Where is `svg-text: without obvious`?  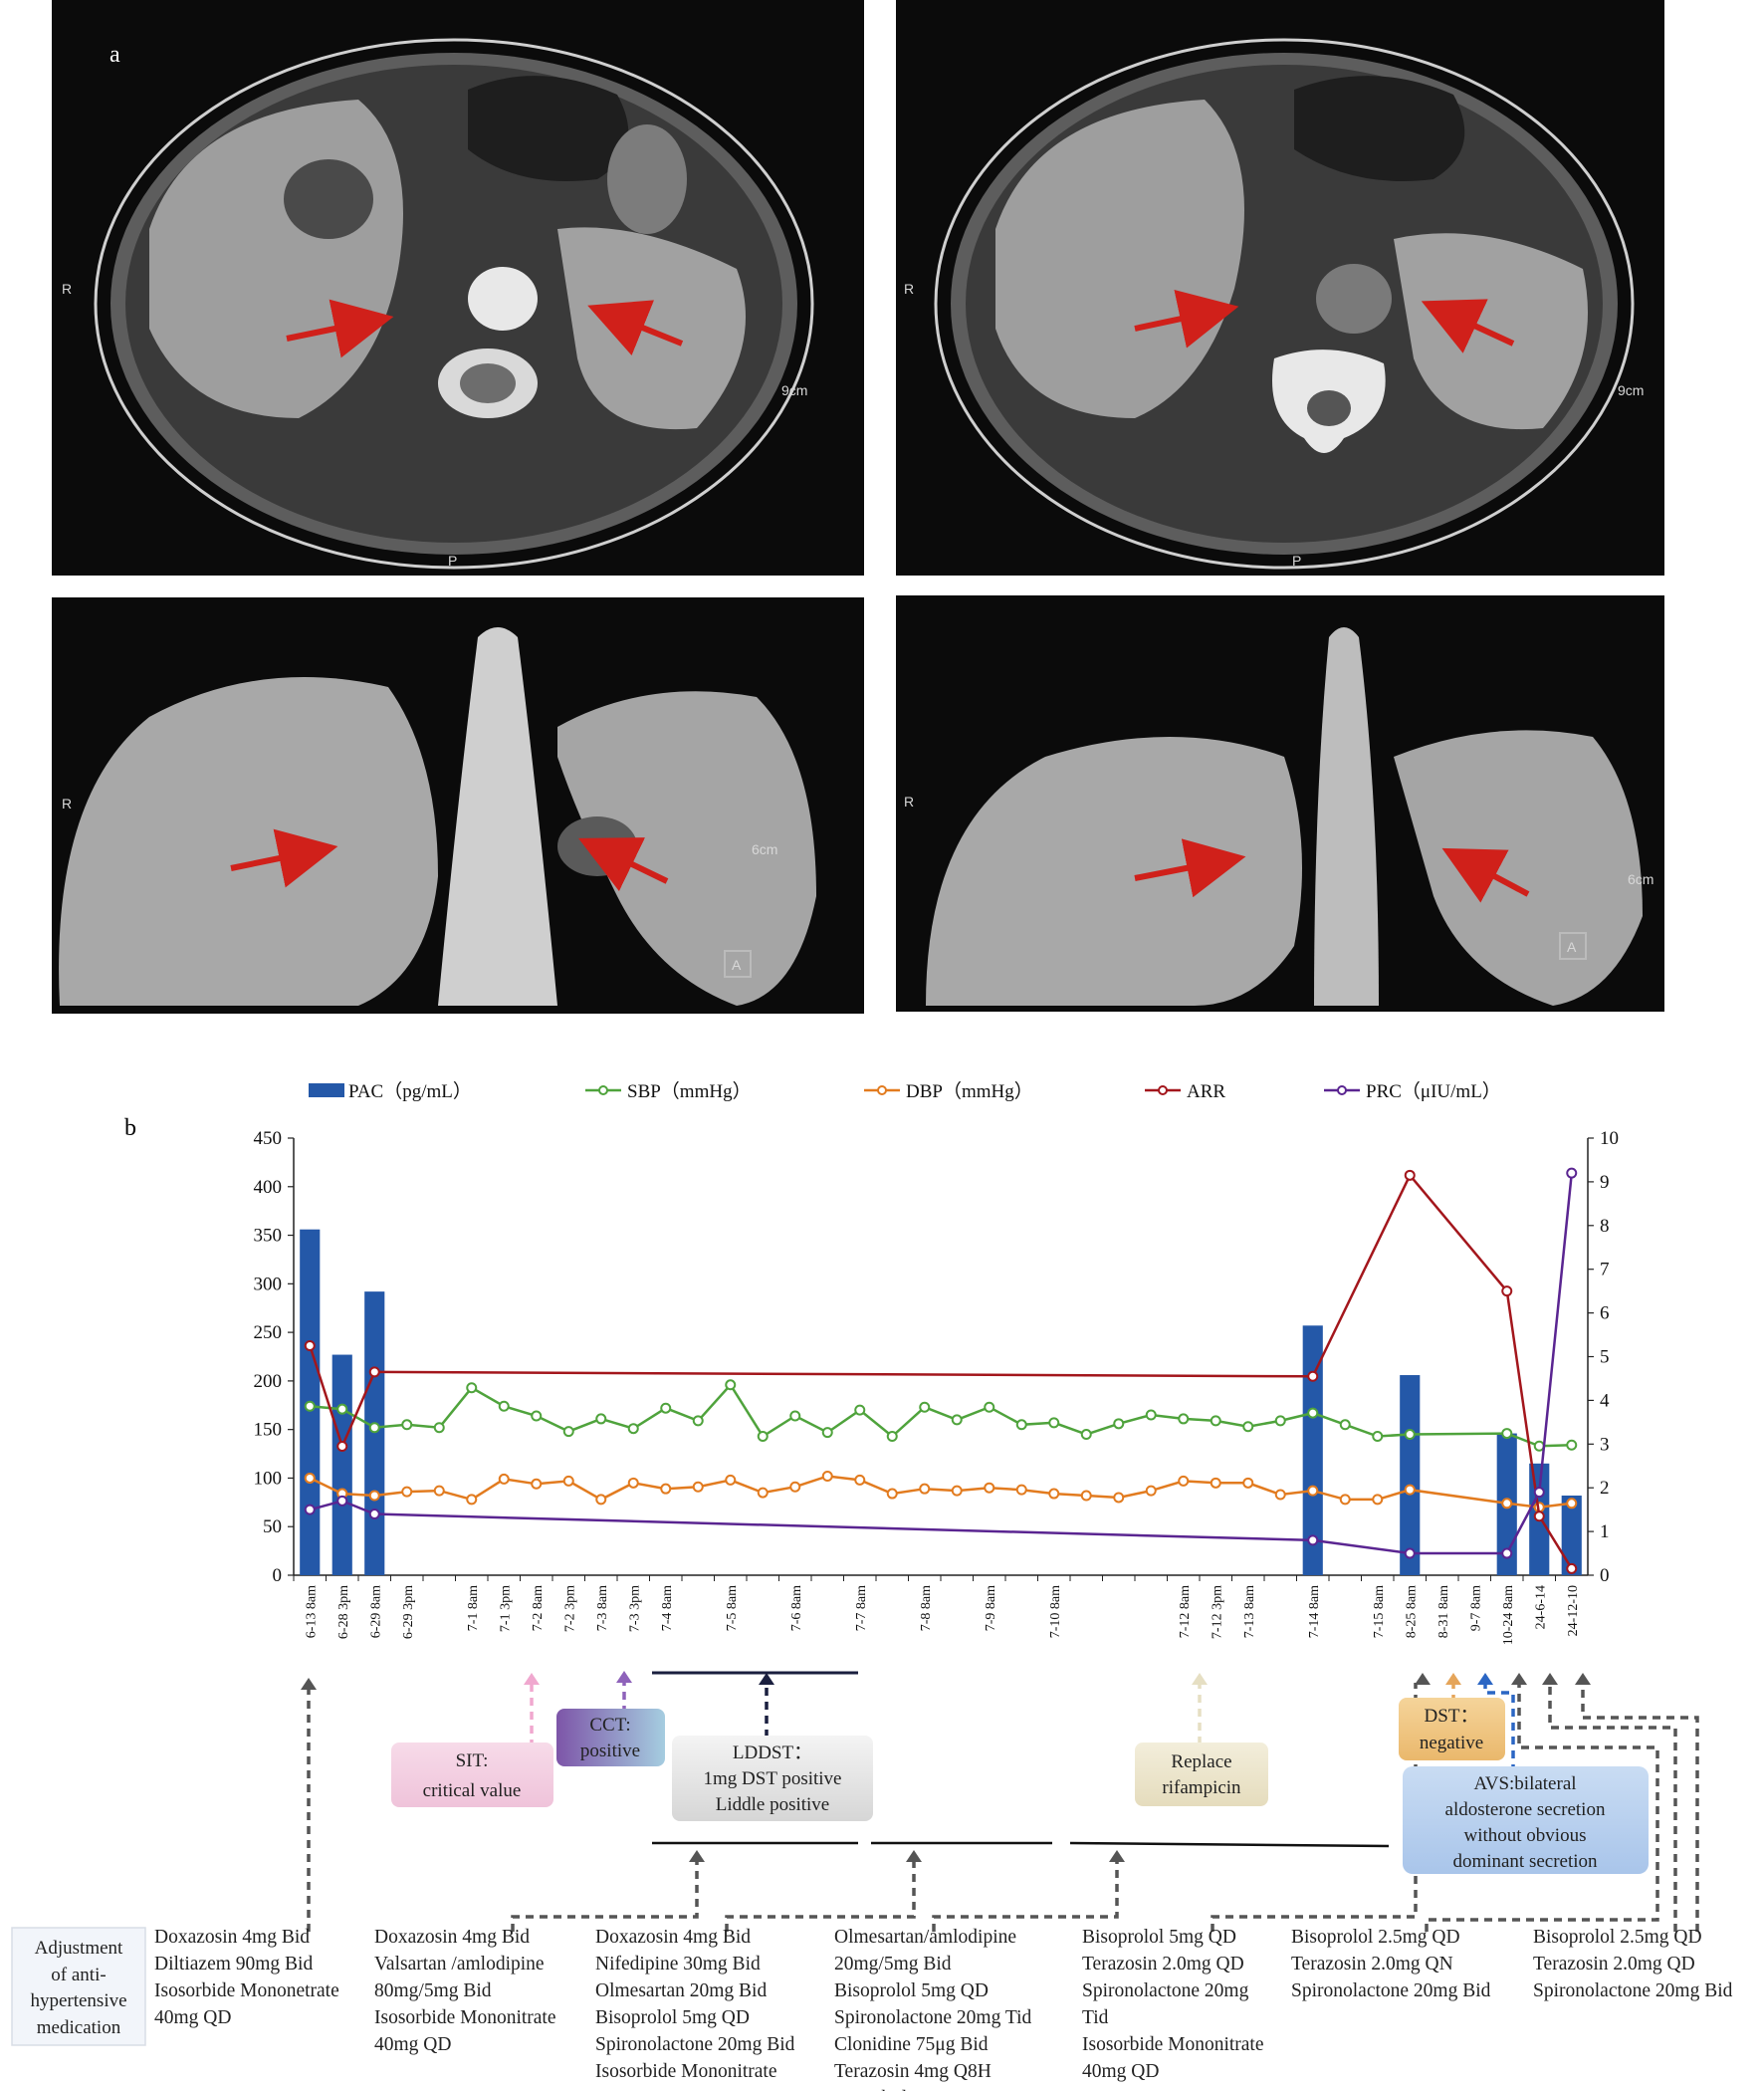
svg-text: without obvious is located at coordinates (1525, 1835).